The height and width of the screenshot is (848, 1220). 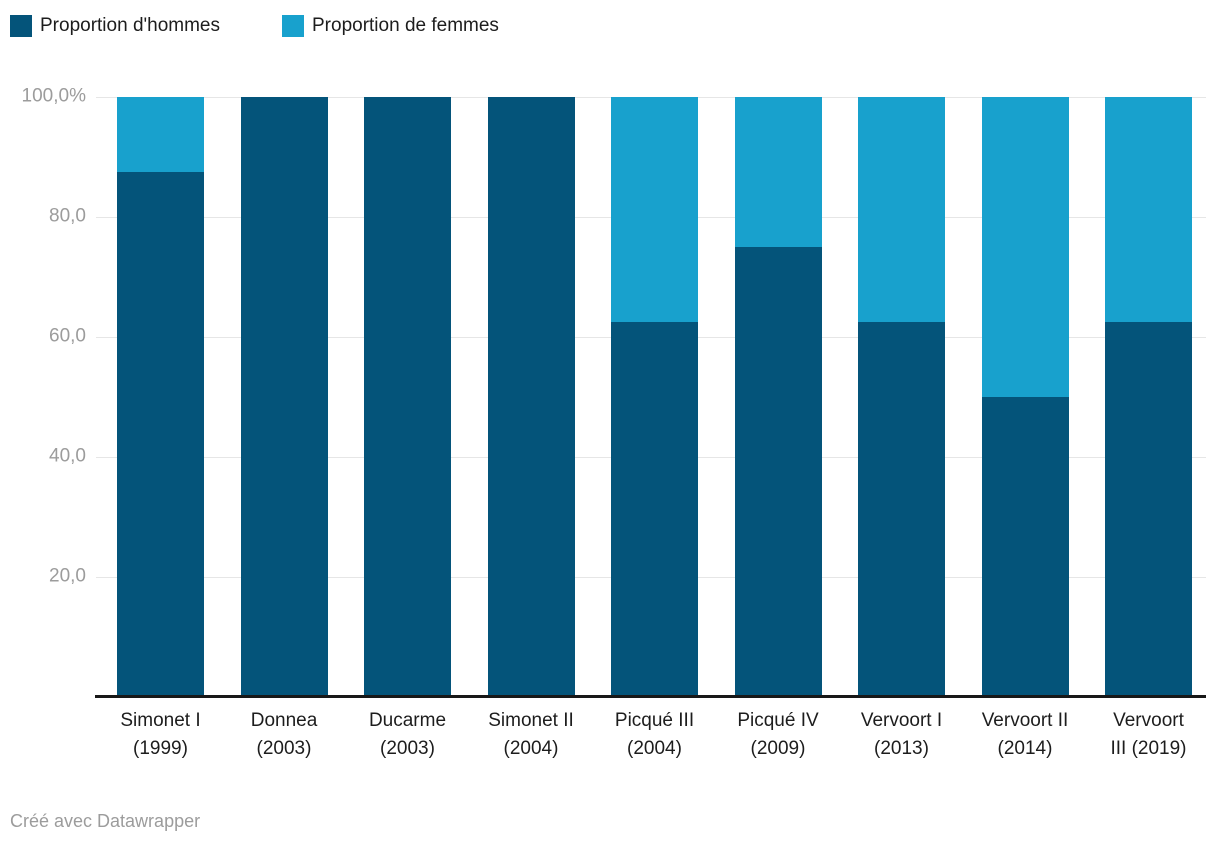 I want to click on y-axis-tick-label-40: 40,0, so click(x=67, y=456).